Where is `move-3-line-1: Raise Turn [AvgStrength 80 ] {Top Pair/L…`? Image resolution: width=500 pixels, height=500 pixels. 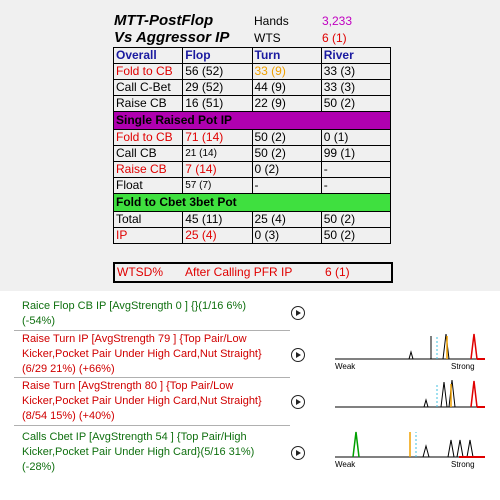
move-3-line-1: Raise Turn [AvgStrength 80 ] {Top Pair/L… is located at coordinates (128, 386).